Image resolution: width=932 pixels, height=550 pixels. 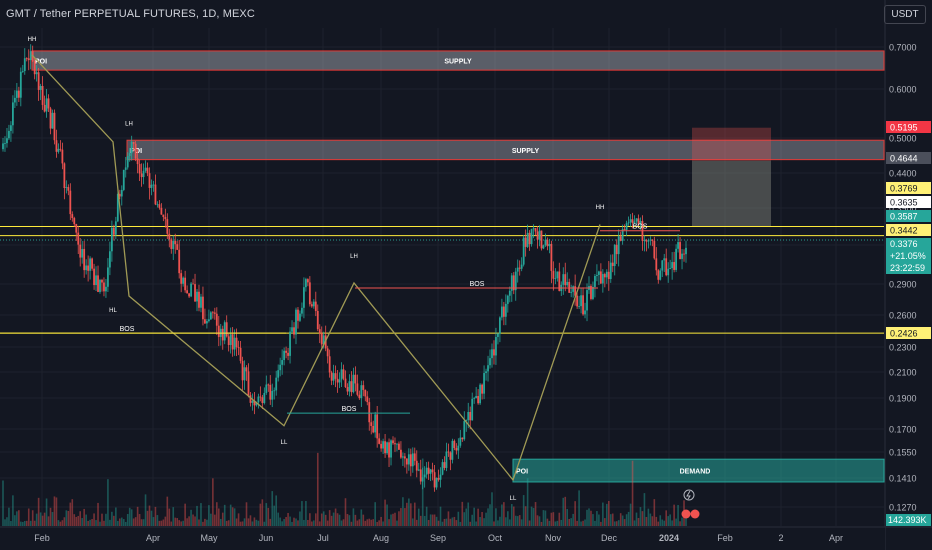 I want to click on price-badge-label-1: 0.4644, so click(x=904, y=159).